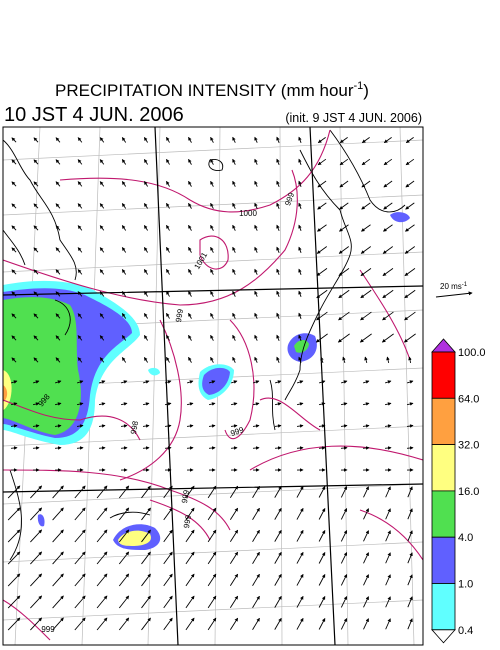 The image size is (500, 650). Describe the element at coordinates (212, 90) in the screenshot. I see `title: PRECIPITATION INTENSITY (mm hour-1)` at that location.